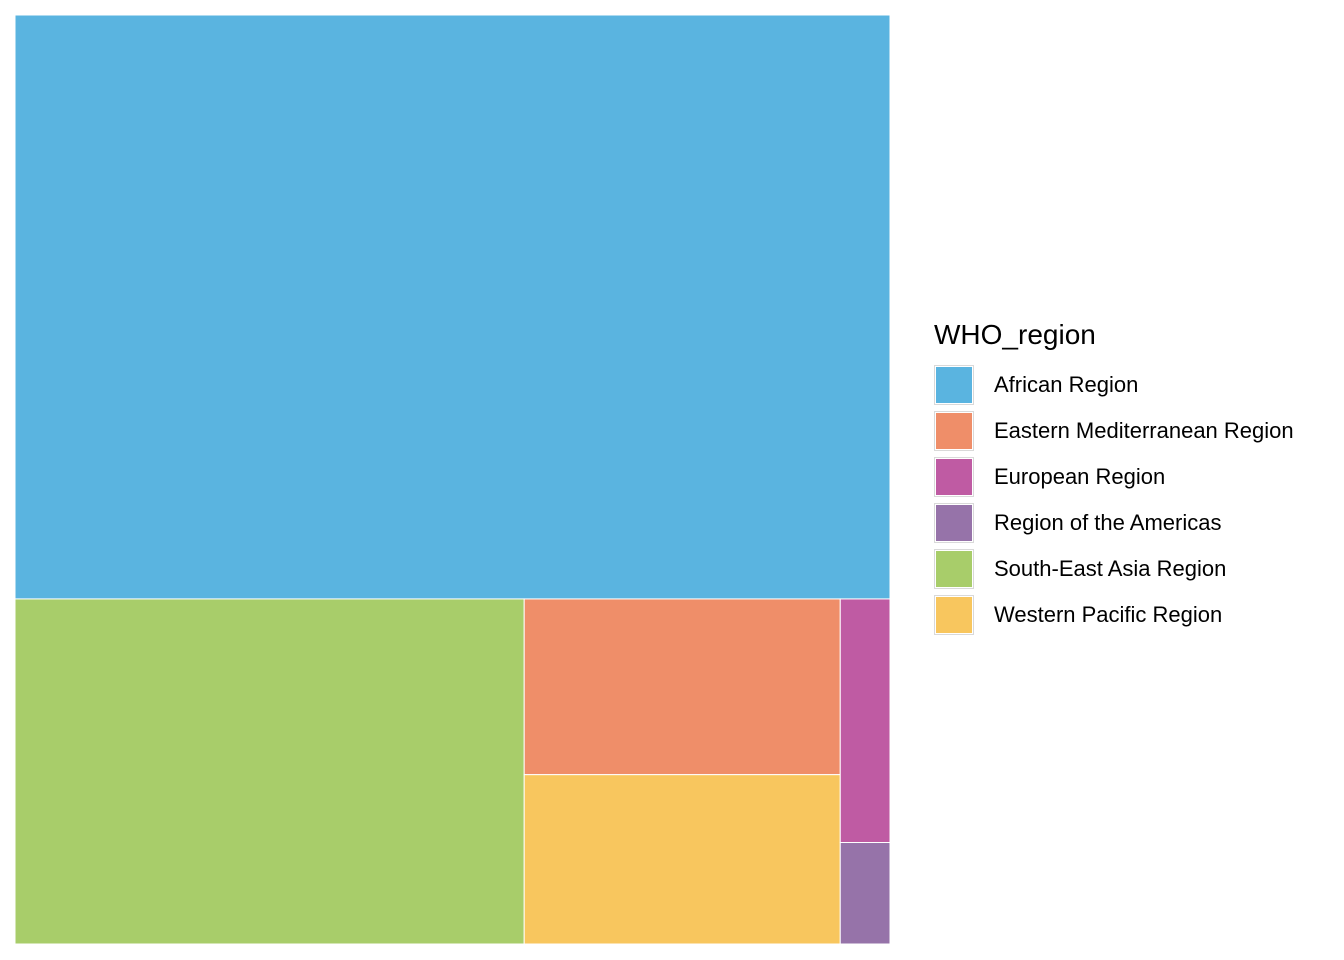  I want to click on legend-label: Eastern Mediterranean Region, so click(1144, 430).